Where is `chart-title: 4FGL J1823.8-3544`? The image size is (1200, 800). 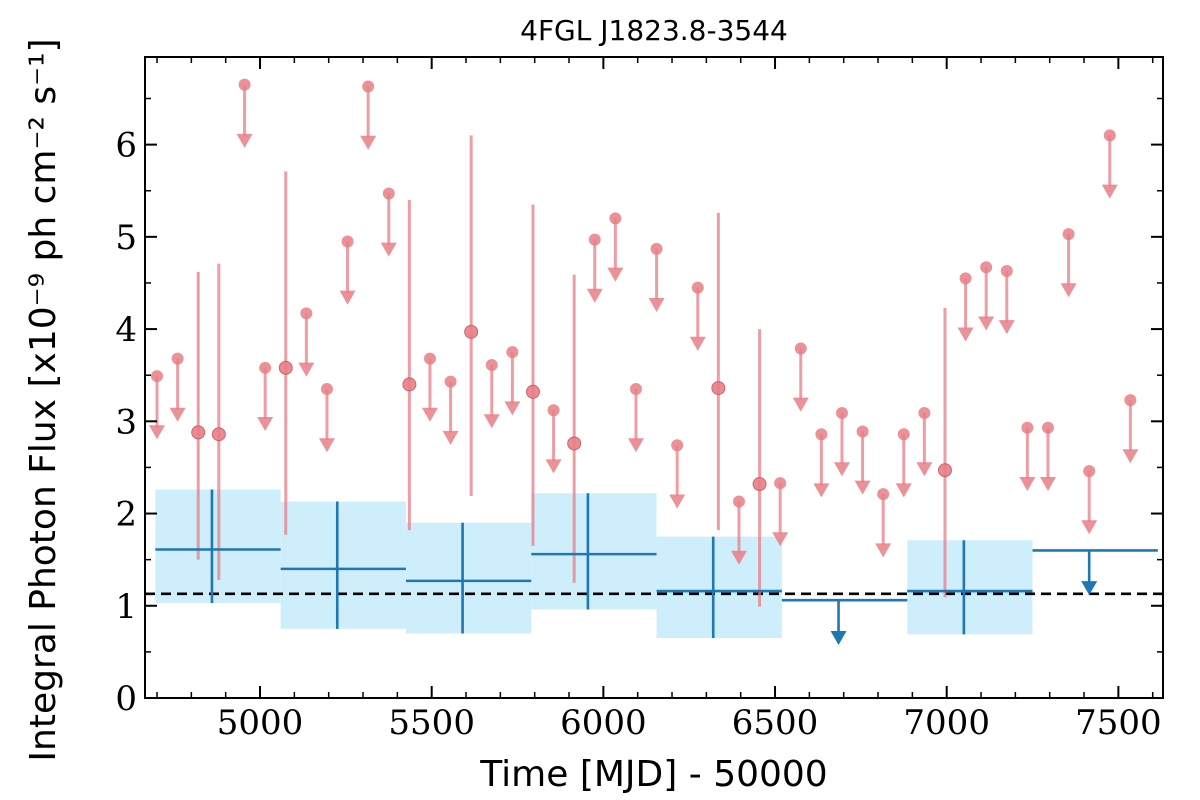 chart-title: 4FGL J1823.8-3544 is located at coordinates (654, 30).